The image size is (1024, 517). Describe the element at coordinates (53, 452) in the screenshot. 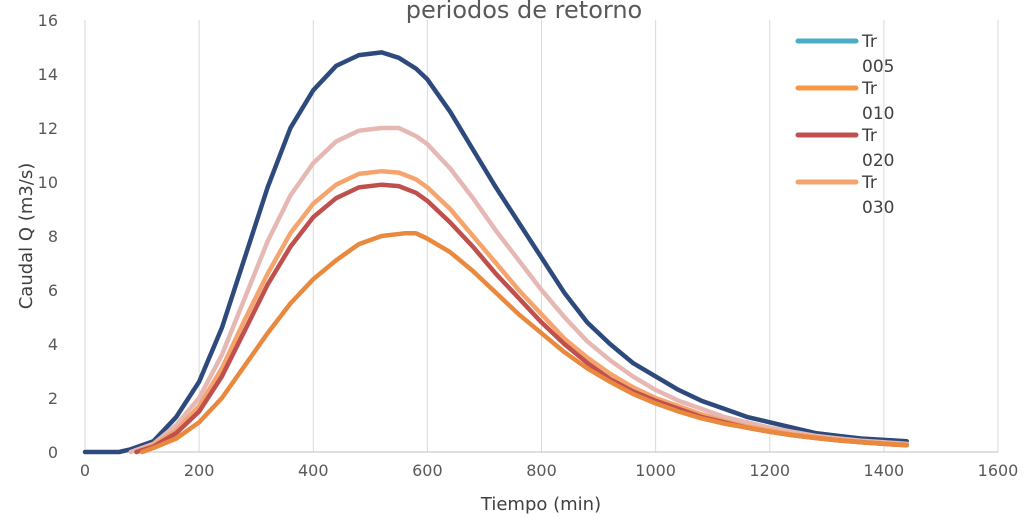

I see `y-tick-label: 0` at that location.